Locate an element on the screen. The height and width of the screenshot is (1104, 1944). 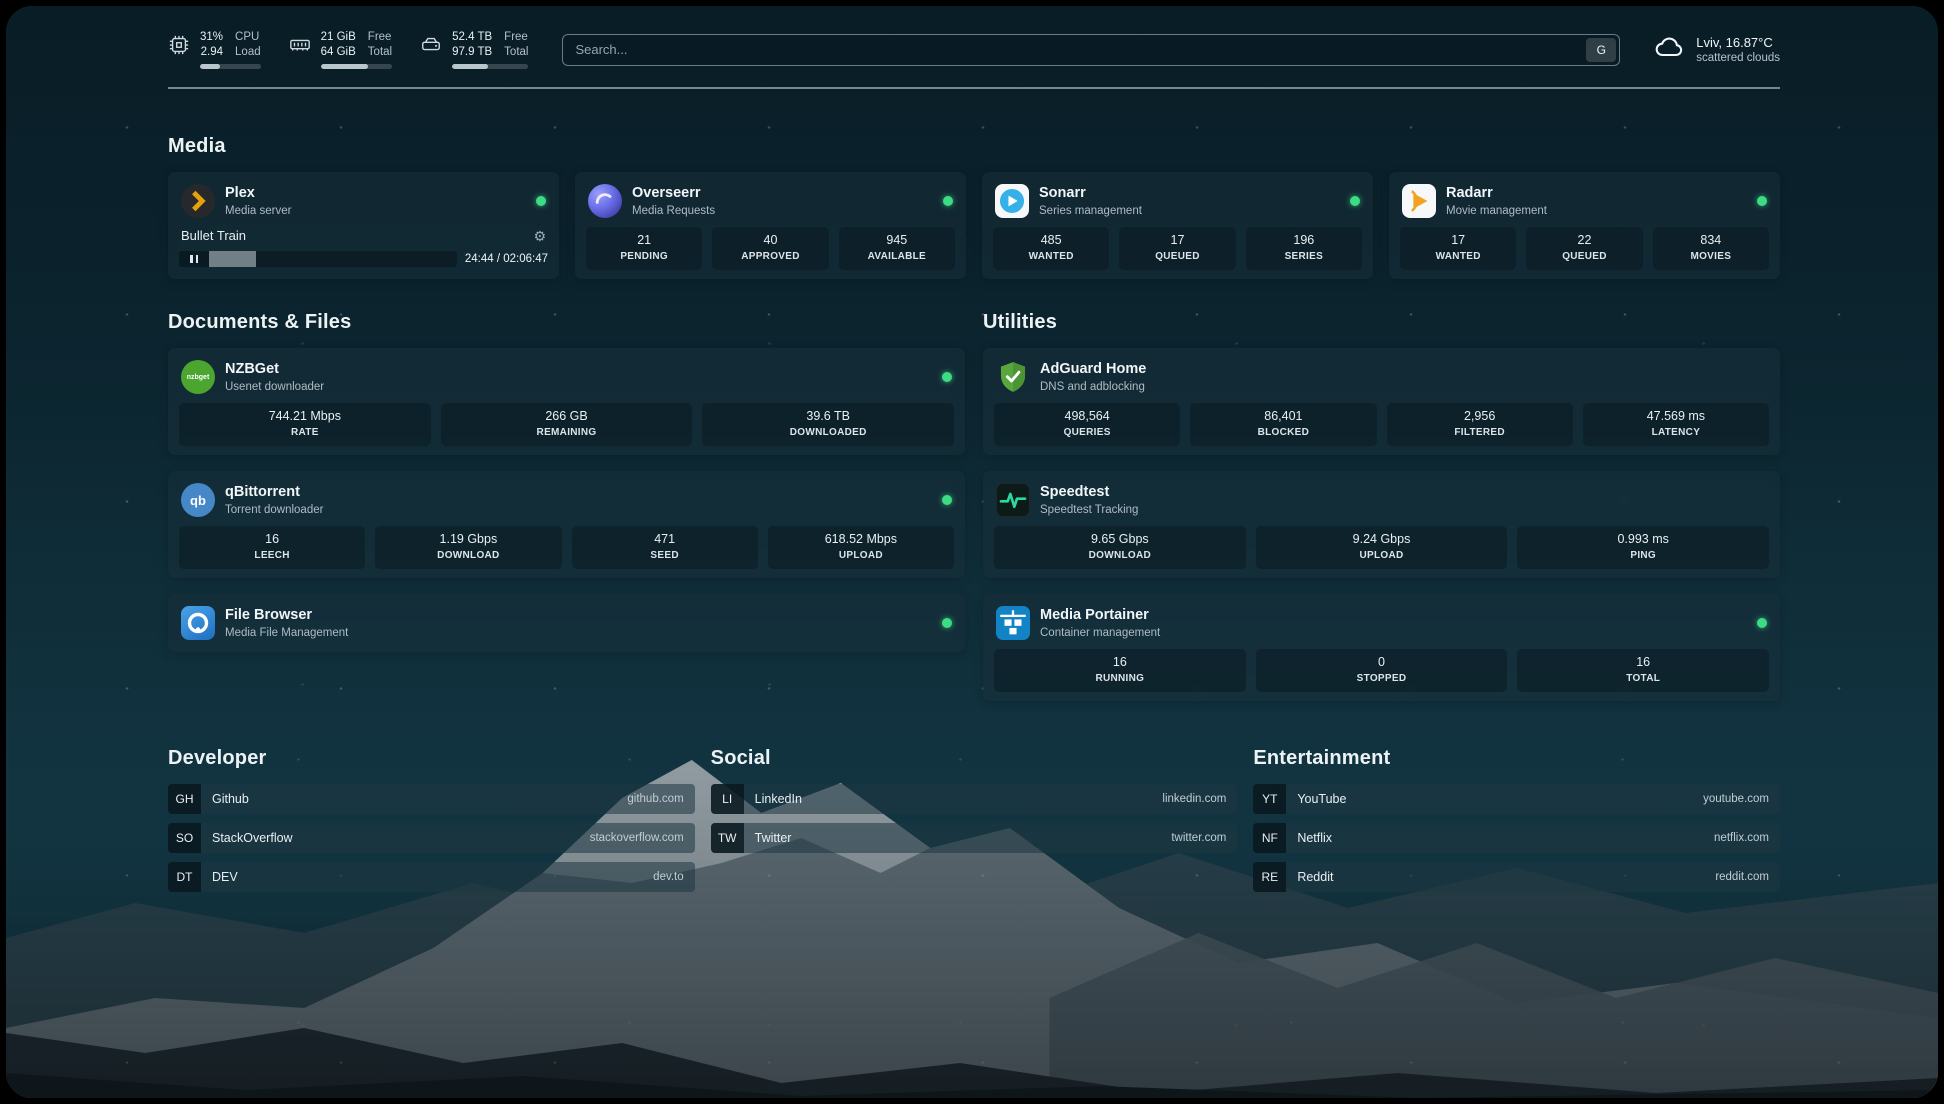
cpu-load: 2.94 is located at coordinates (212, 52).